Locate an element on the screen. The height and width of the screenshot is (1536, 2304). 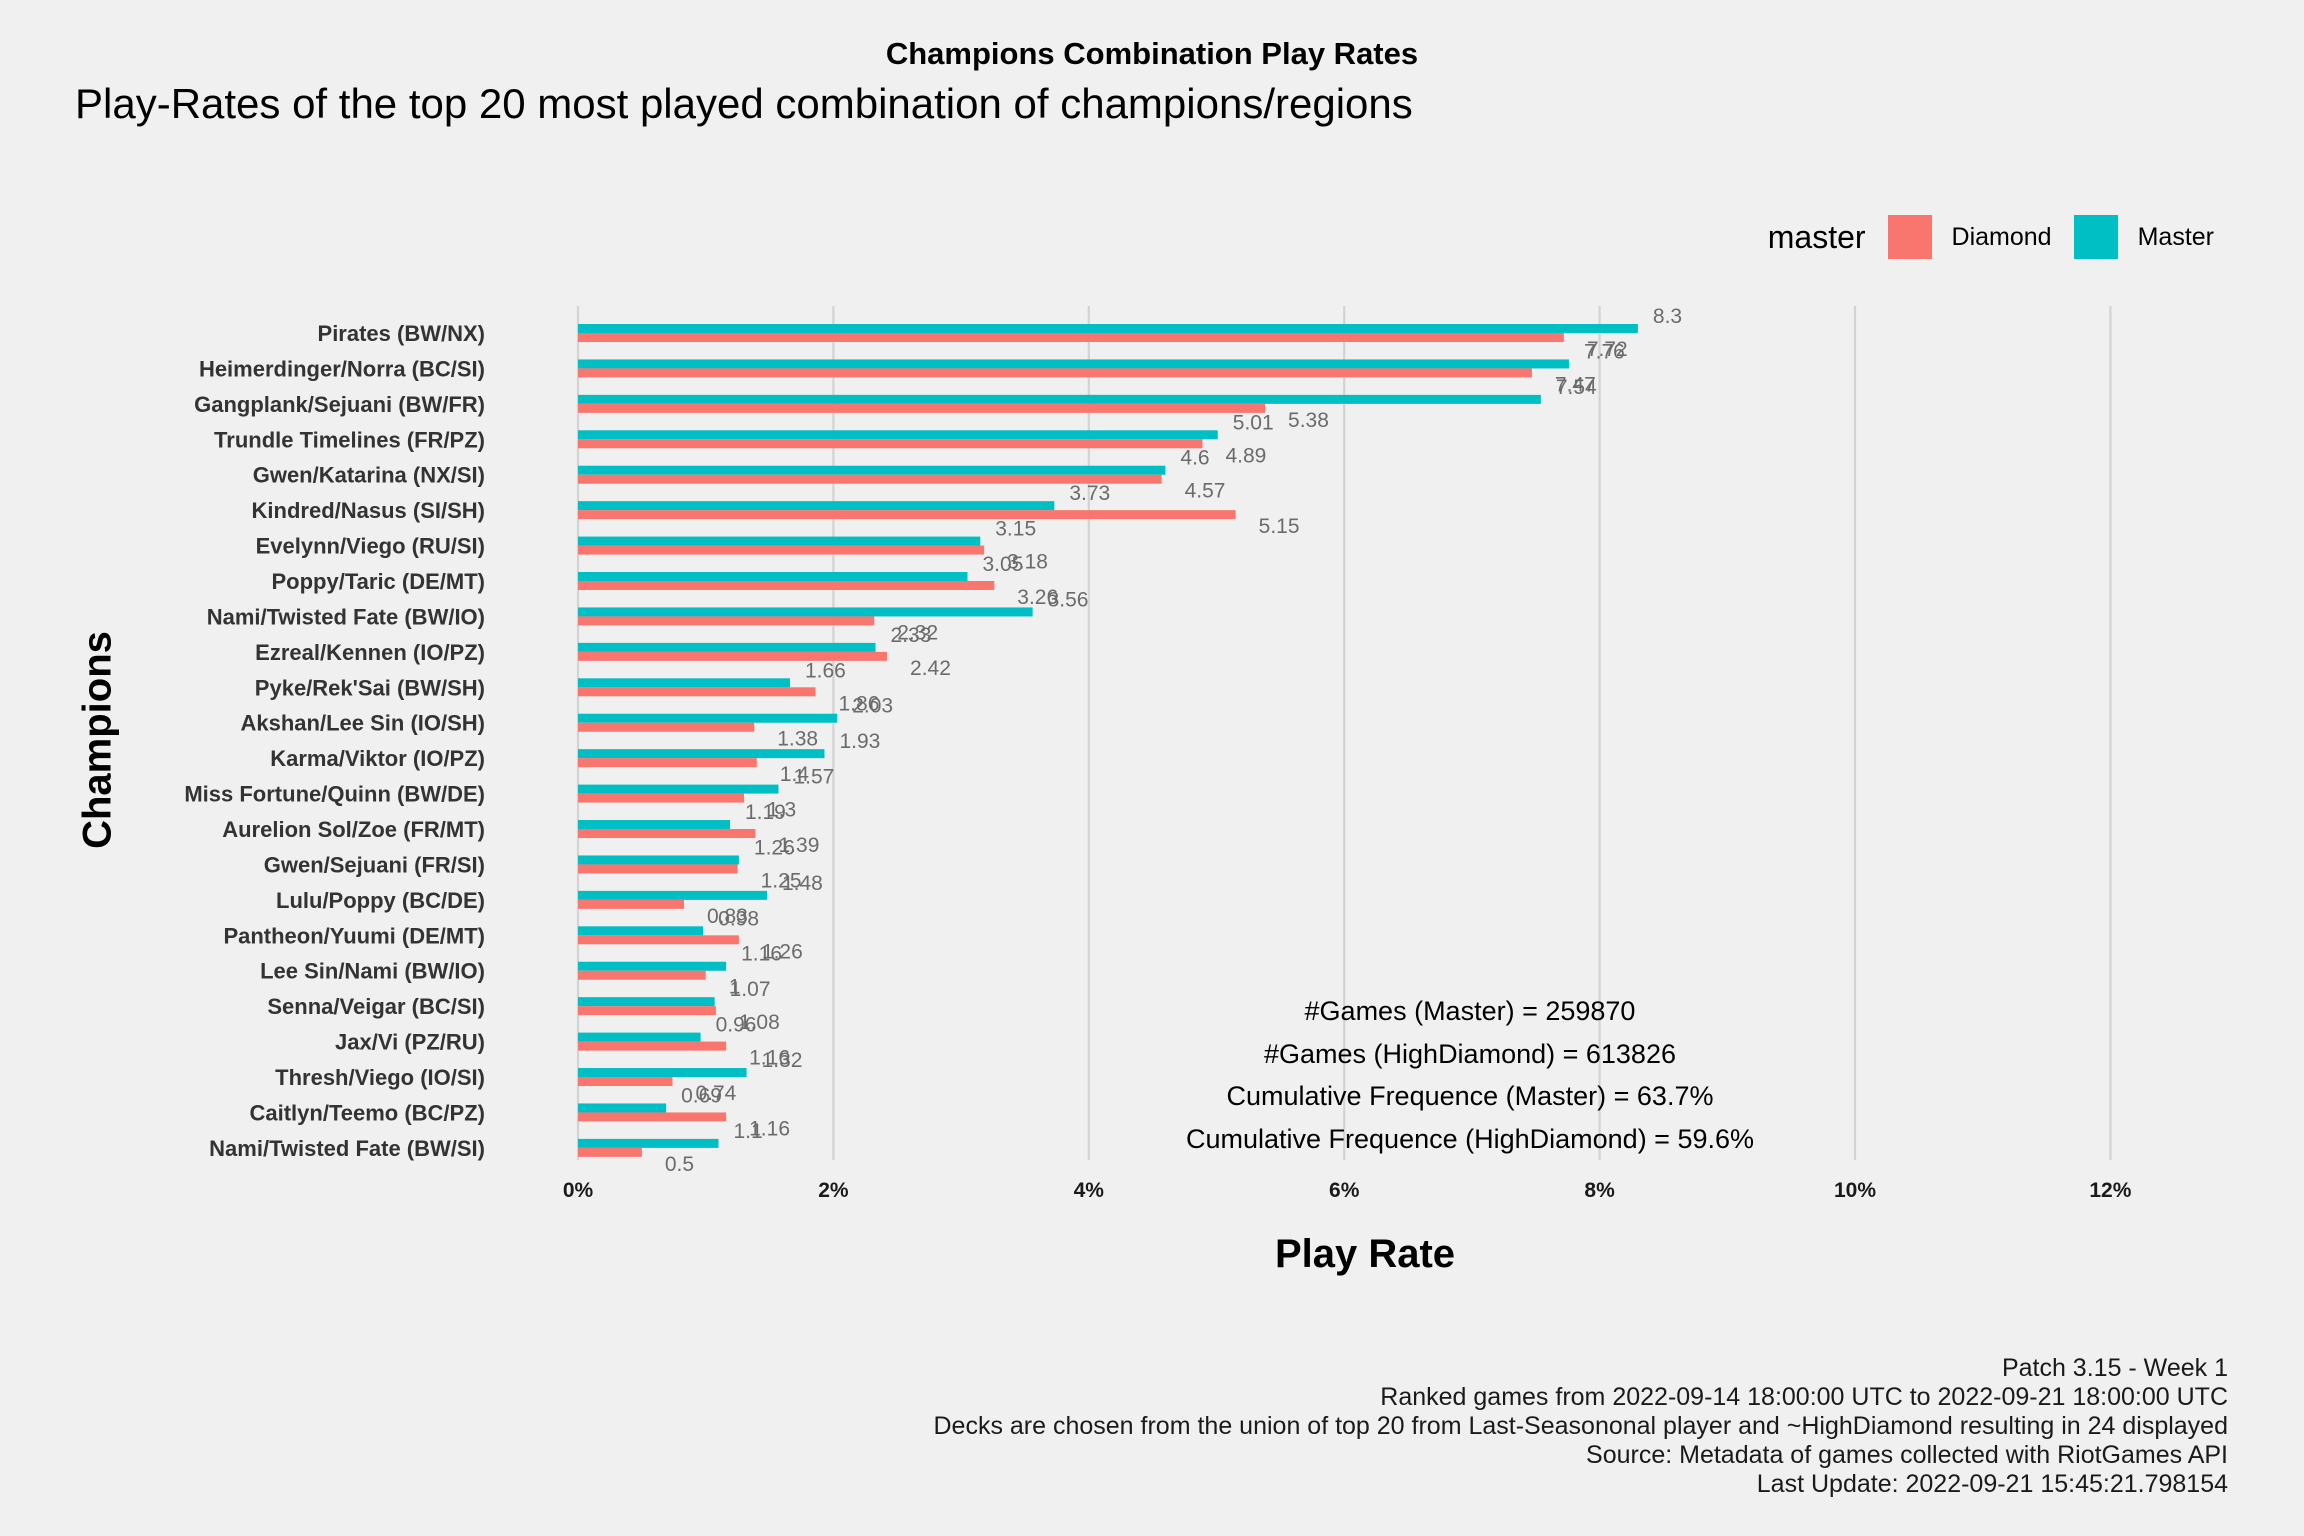
legend-key-diamond is located at coordinates (1909, 237).